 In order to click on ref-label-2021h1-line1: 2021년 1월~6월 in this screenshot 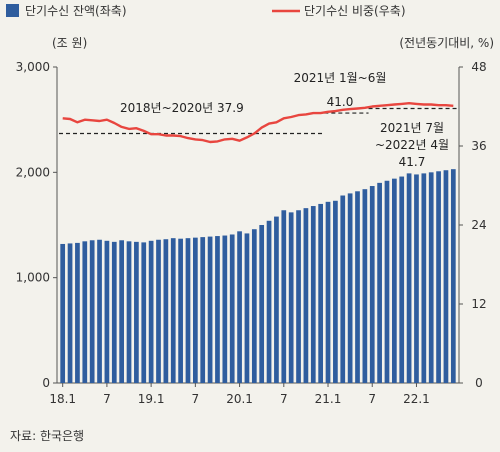, I will do `click(340, 78)`.